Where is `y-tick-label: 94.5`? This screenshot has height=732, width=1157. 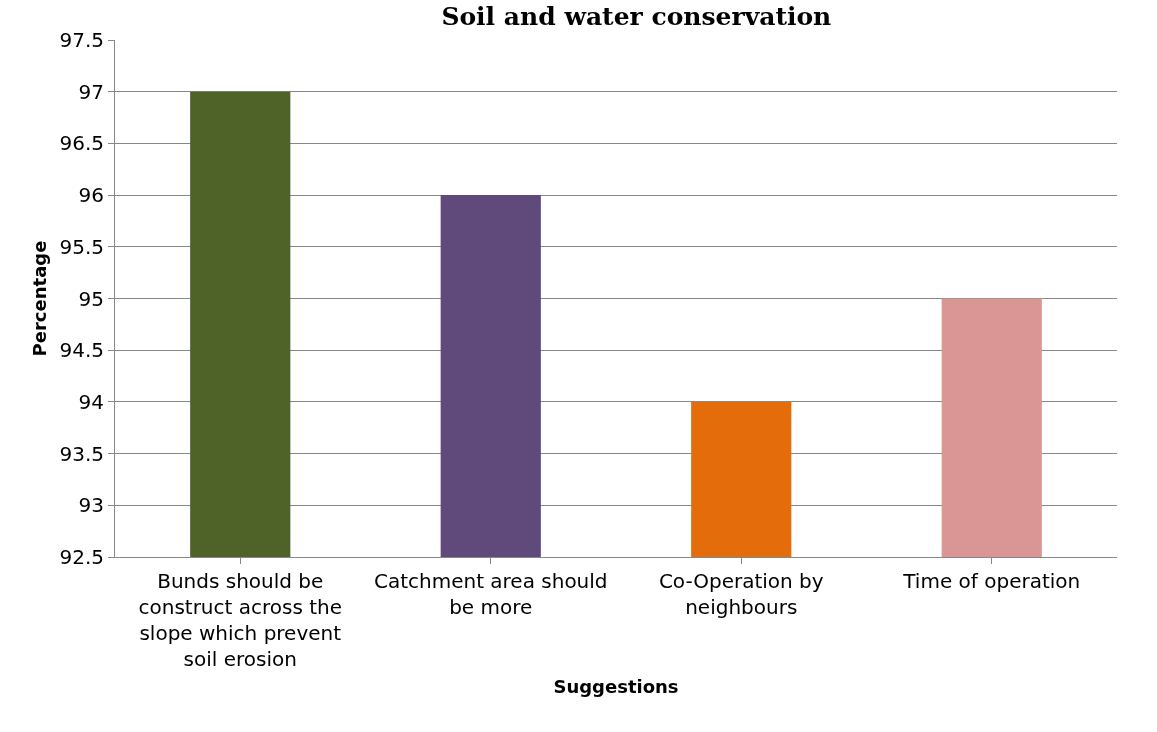
y-tick-label: 94.5 is located at coordinates (81, 350).